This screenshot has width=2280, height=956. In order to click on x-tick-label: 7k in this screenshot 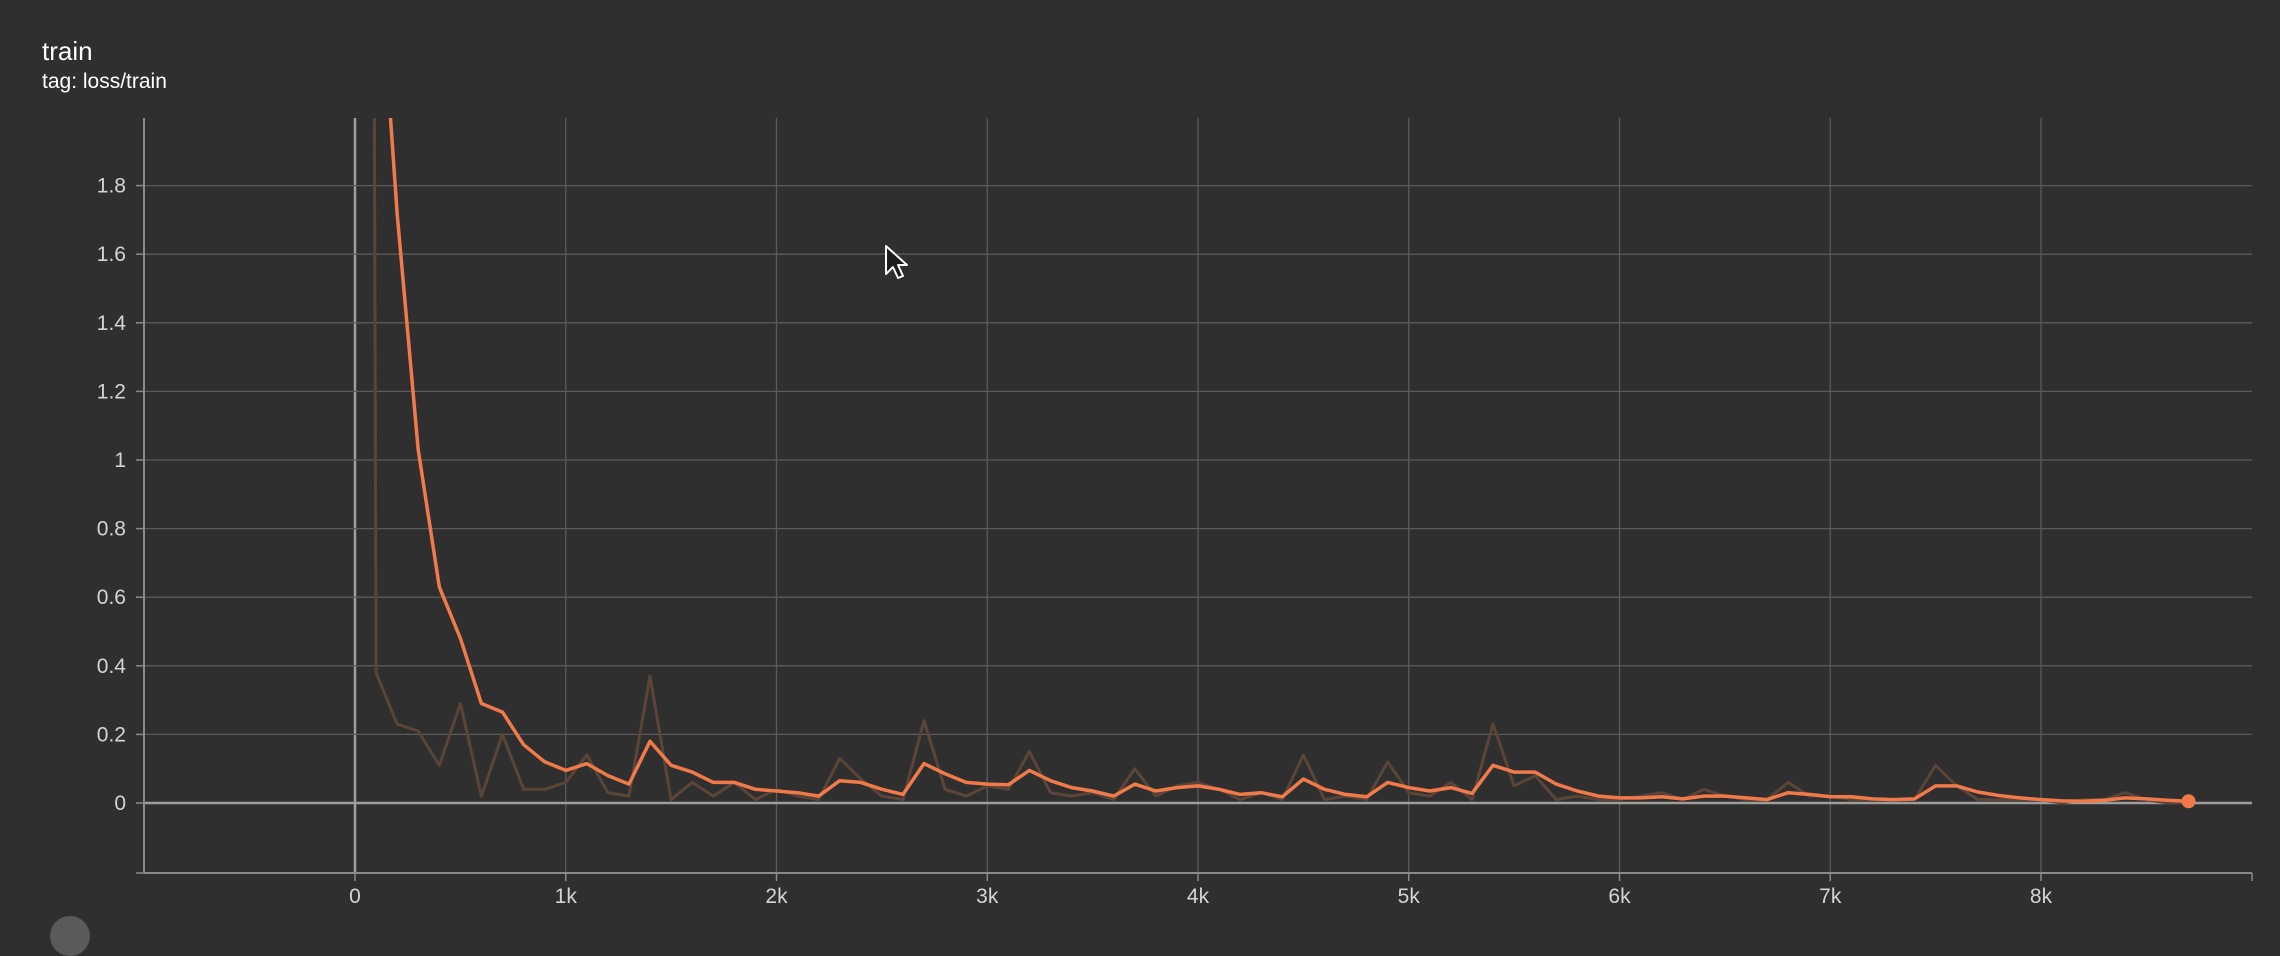, I will do `click(1830, 896)`.